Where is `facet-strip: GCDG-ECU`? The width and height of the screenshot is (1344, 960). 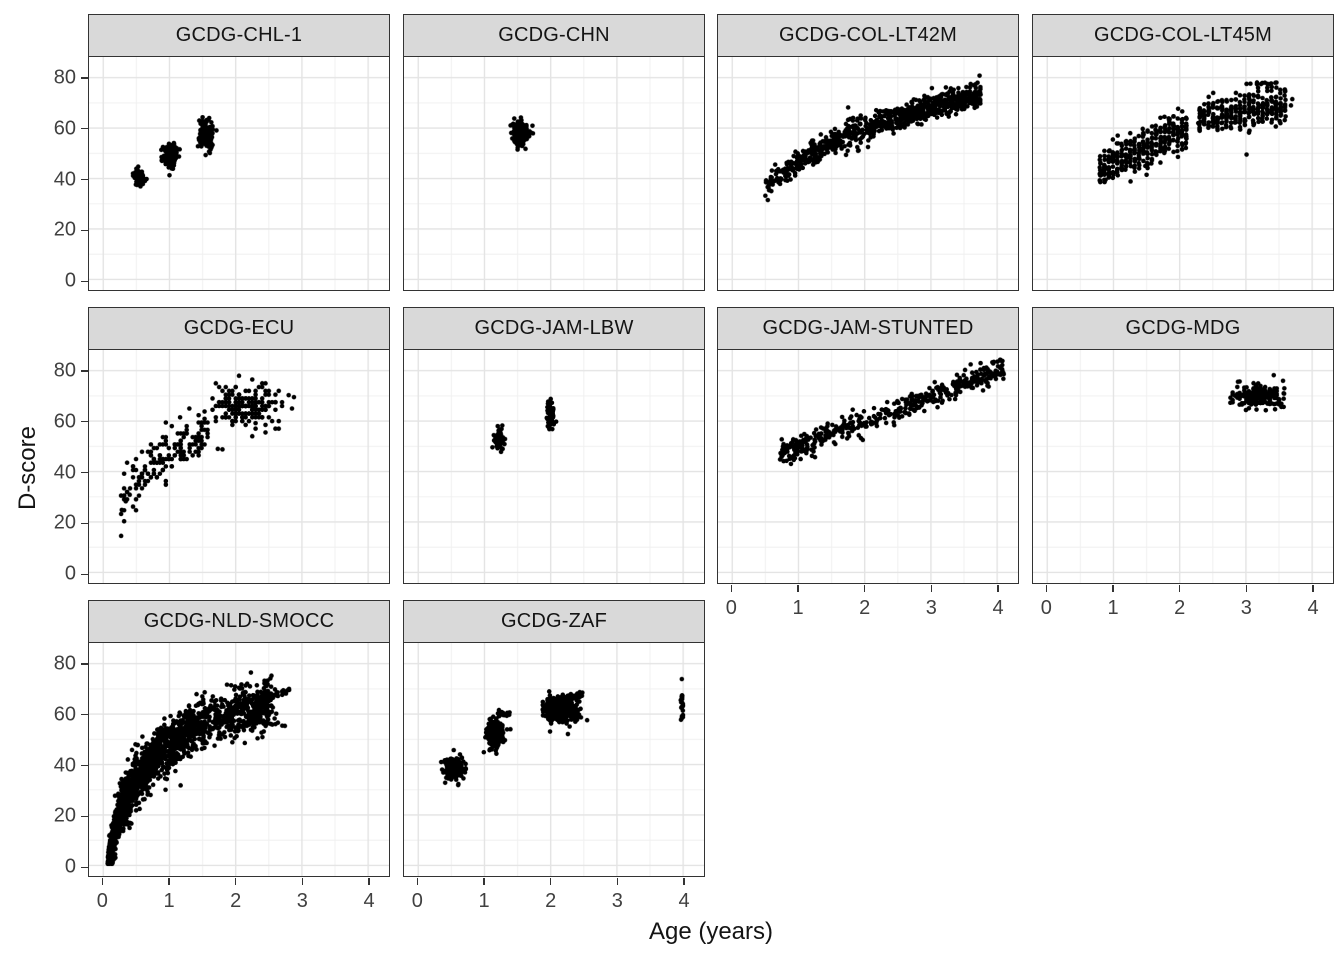
facet-strip: GCDG-ECU is located at coordinates (239, 328).